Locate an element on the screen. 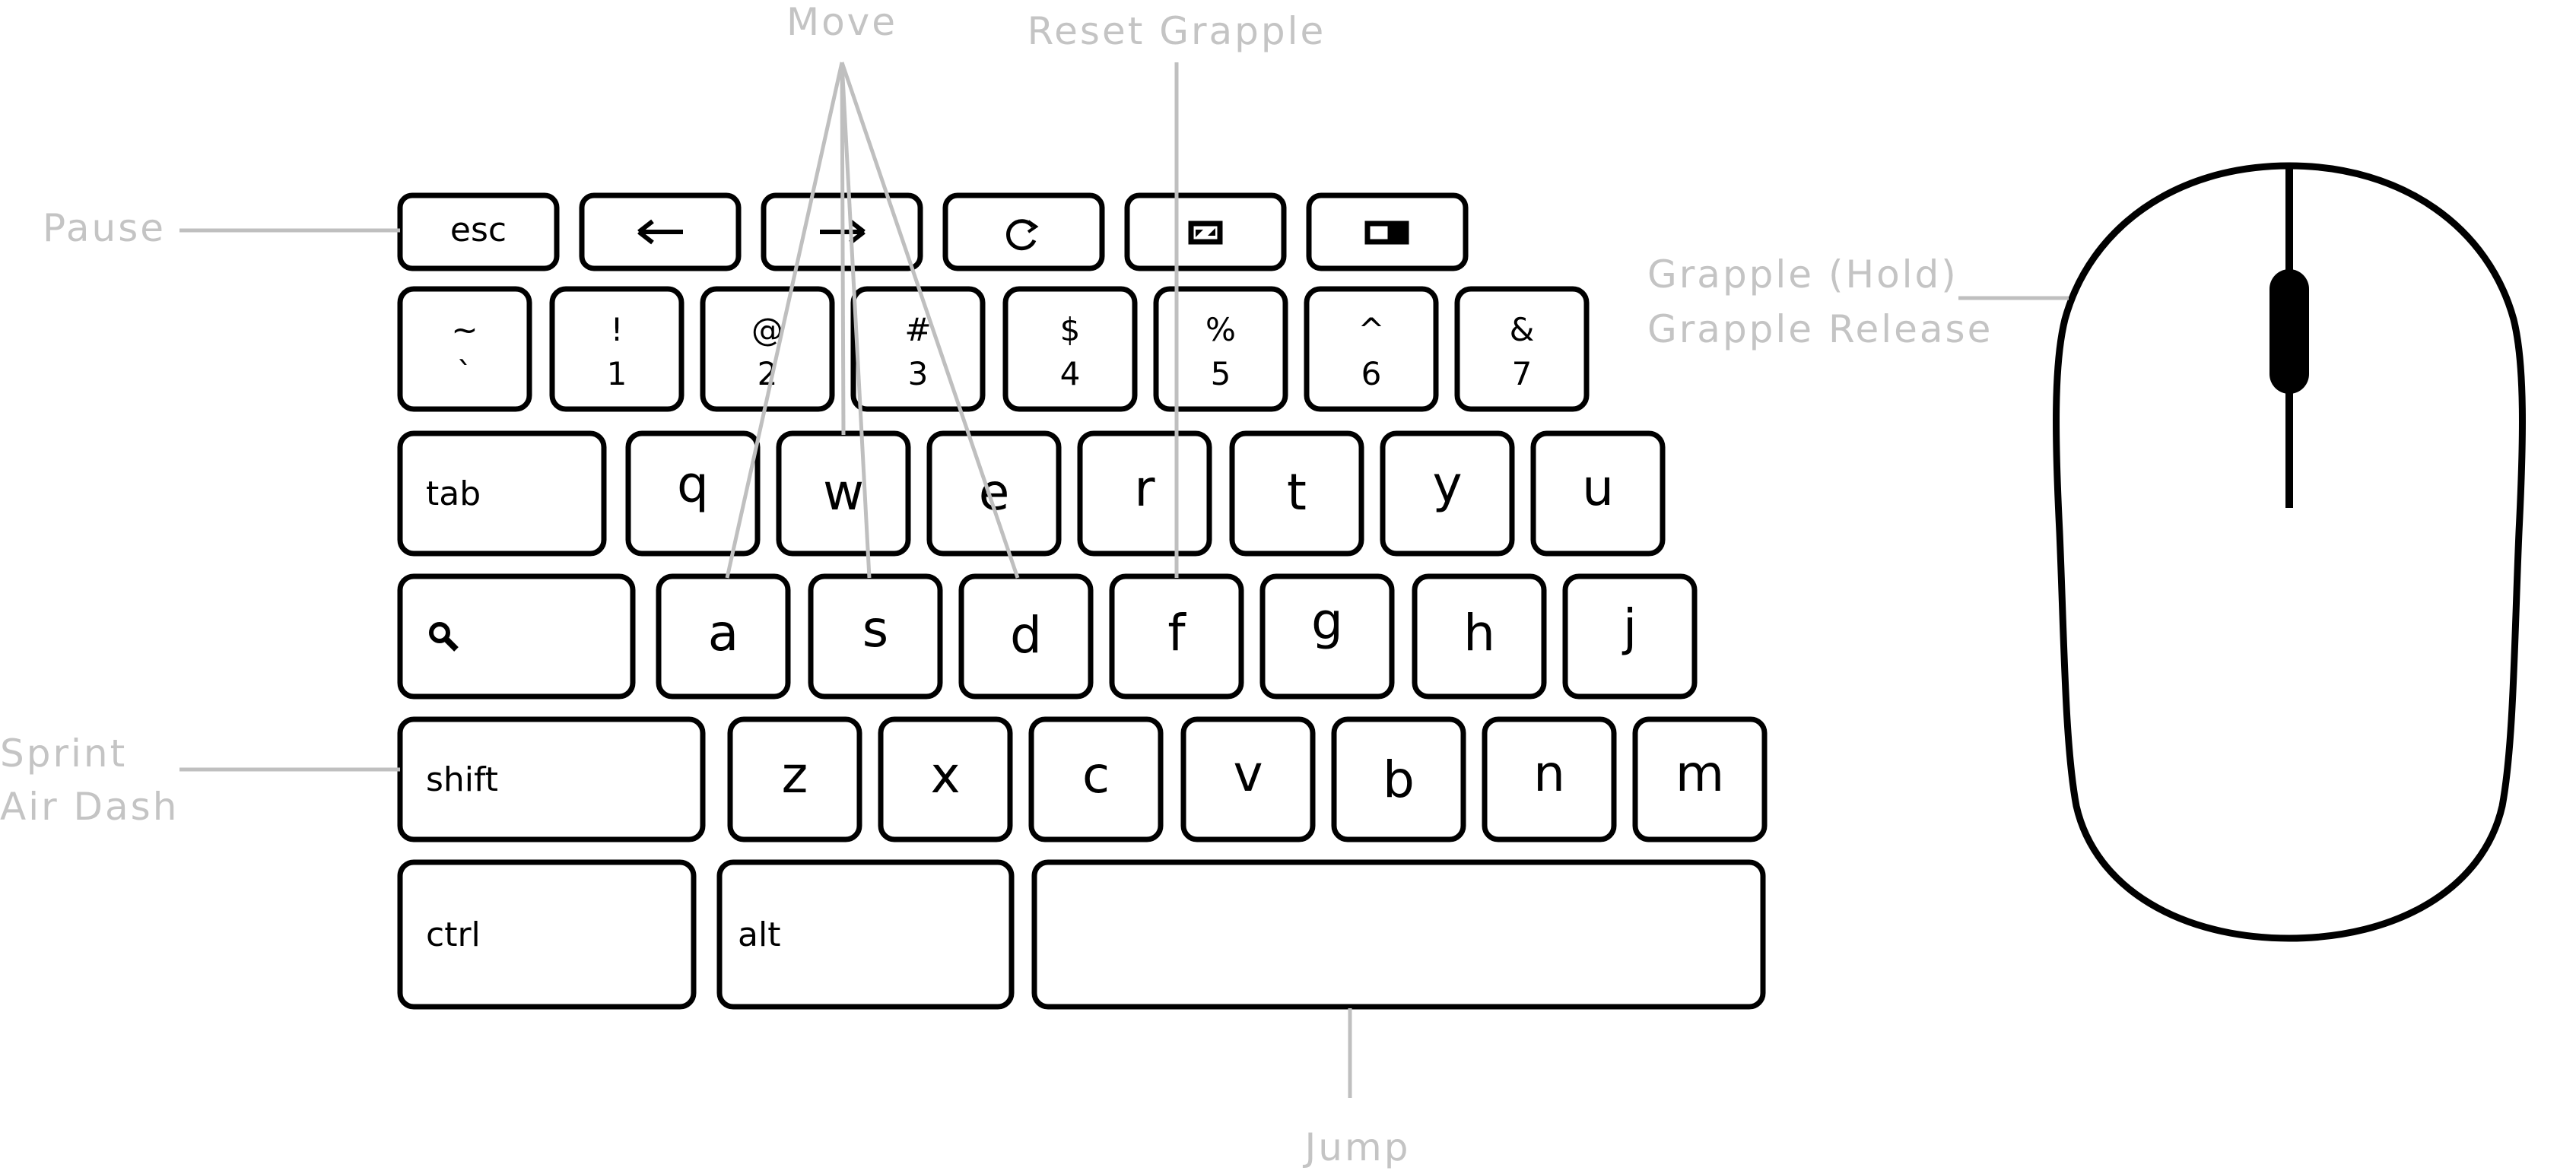 This screenshot has height=1174, width=2576. key-overview is located at coordinates (1387, 231).